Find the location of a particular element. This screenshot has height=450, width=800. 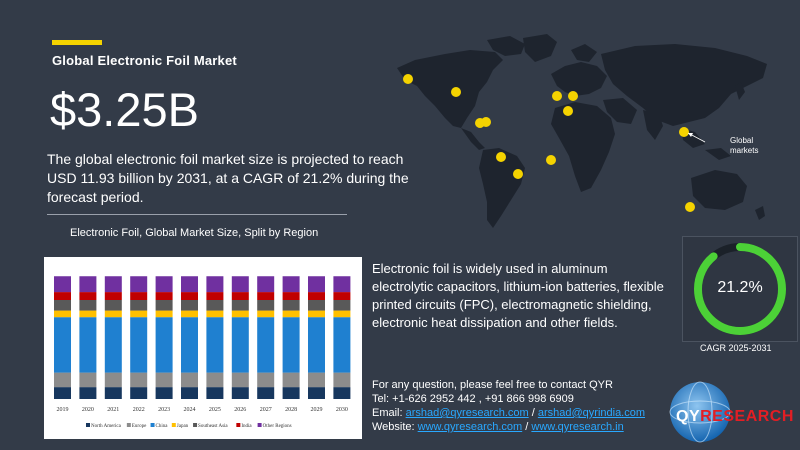

website-link-1: www.qyresearch.com is located at coordinates (470, 427).